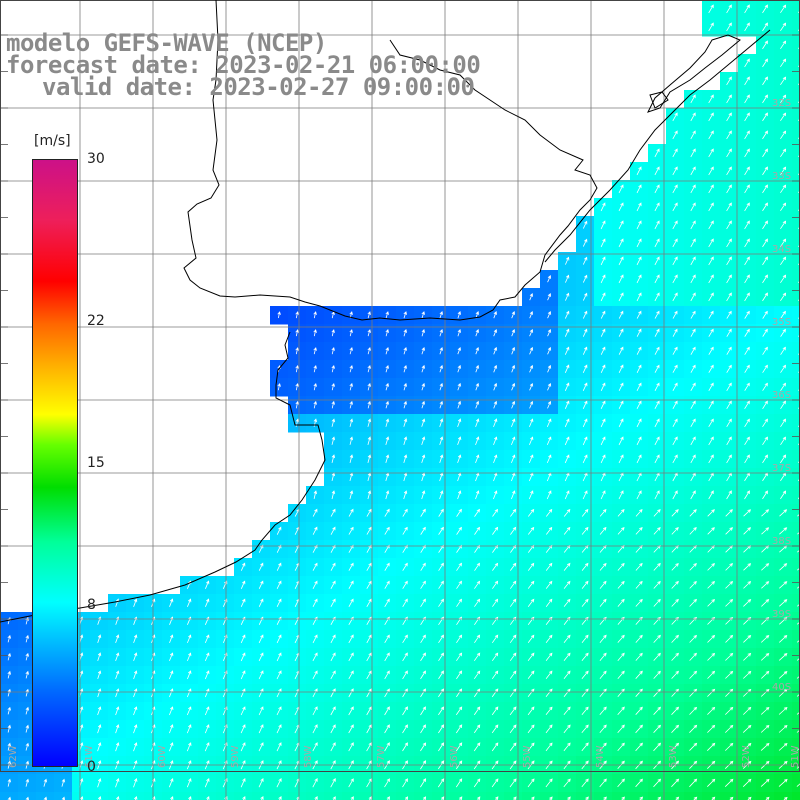 The width and height of the screenshot is (800, 800). I want to click on colorbar, so click(55, 463).